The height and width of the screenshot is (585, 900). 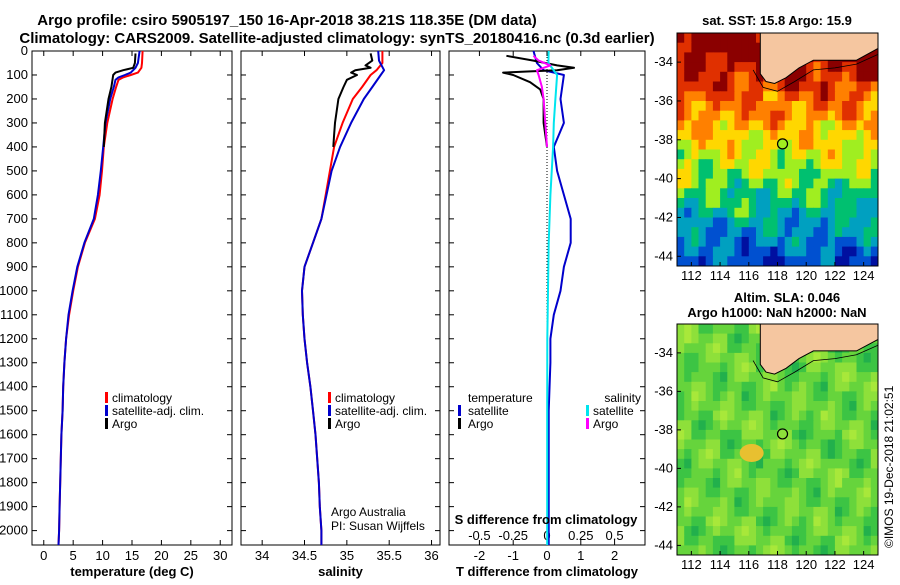 What do you see at coordinates (431, 555) in the screenshot?
I see `x-tick-label: 36` at bounding box center [431, 555].